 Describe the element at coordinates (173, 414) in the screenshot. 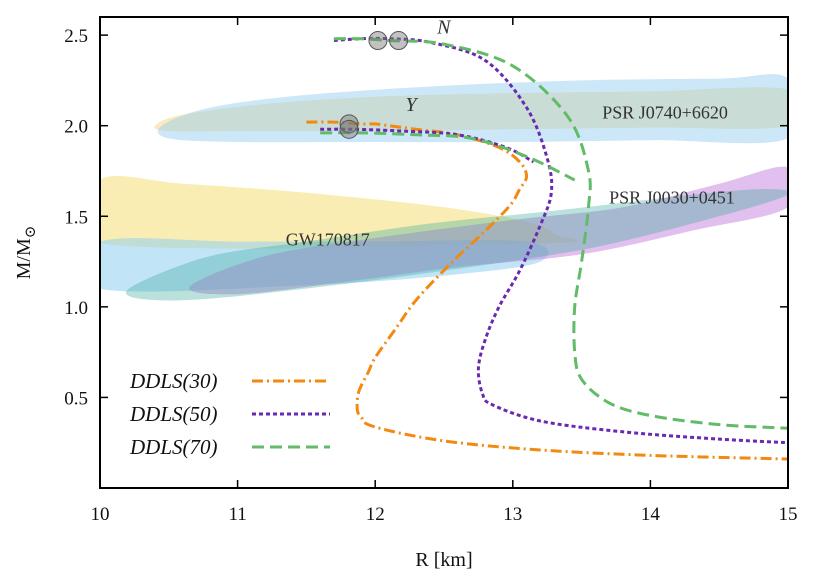

I see `legend-label-1: DDLS(50)` at that location.